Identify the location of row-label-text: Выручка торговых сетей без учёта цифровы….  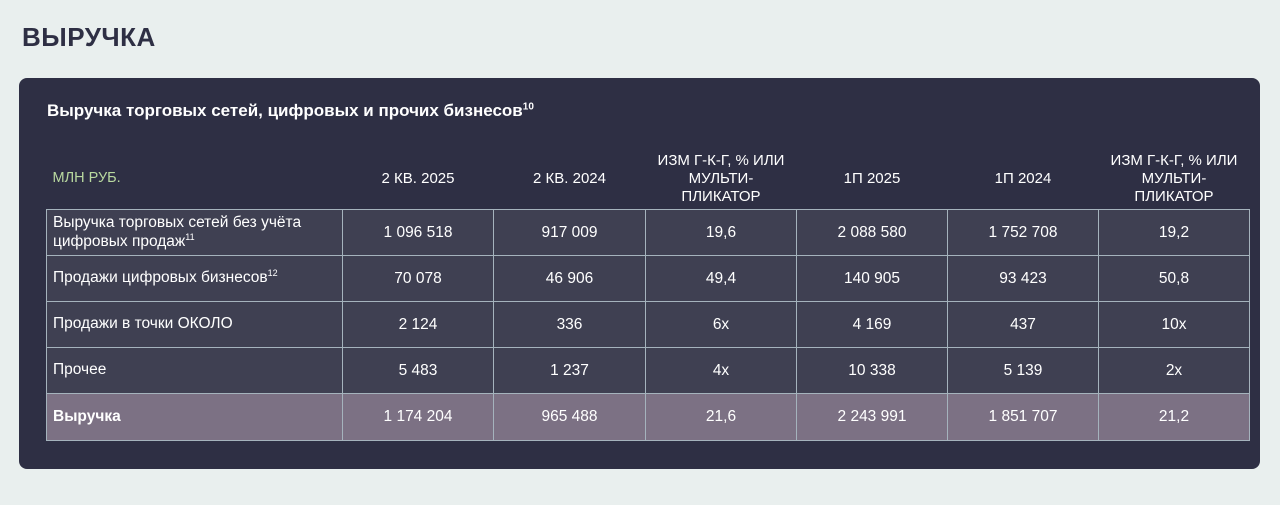
(177, 231).